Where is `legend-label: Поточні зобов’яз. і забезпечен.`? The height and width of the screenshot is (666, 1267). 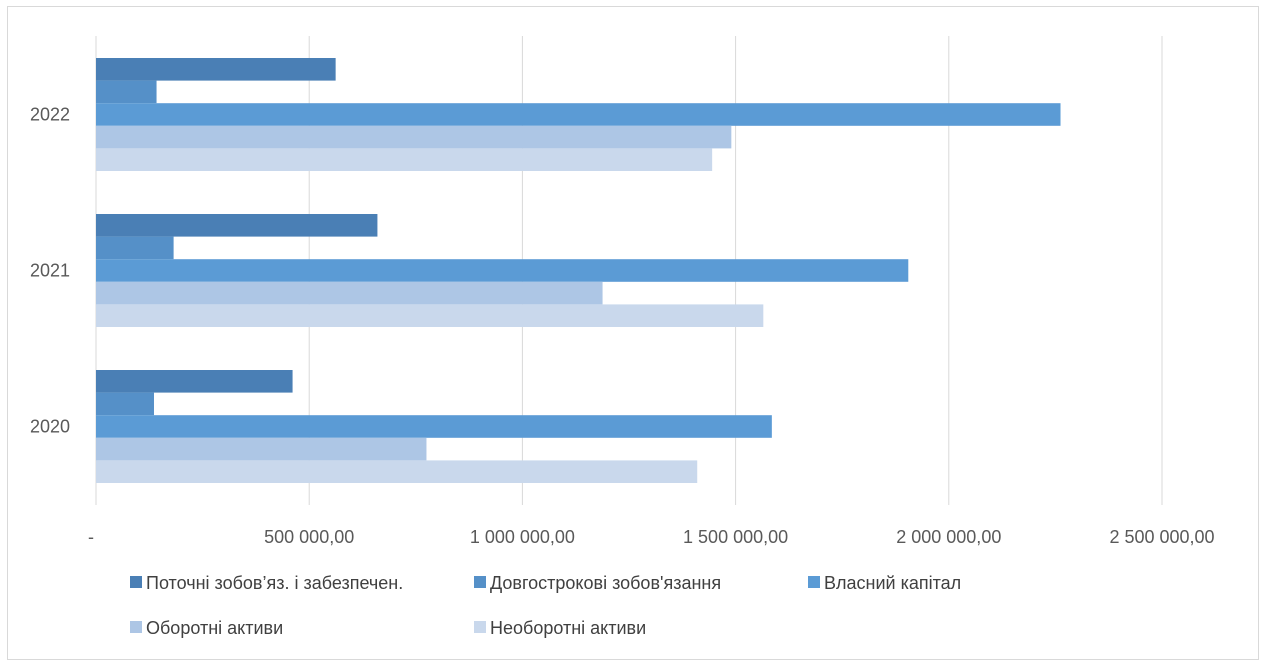 legend-label: Поточні зобов’яз. і забезпечен. is located at coordinates (274, 583).